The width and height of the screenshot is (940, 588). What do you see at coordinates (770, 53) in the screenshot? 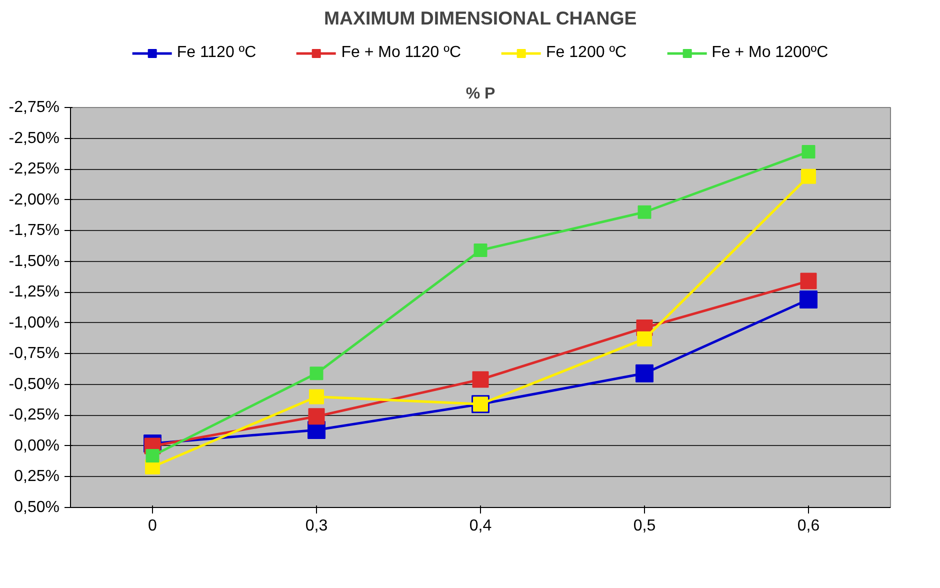
I see `legend-label: Fe + Mo 1200ºC` at bounding box center [770, 53].